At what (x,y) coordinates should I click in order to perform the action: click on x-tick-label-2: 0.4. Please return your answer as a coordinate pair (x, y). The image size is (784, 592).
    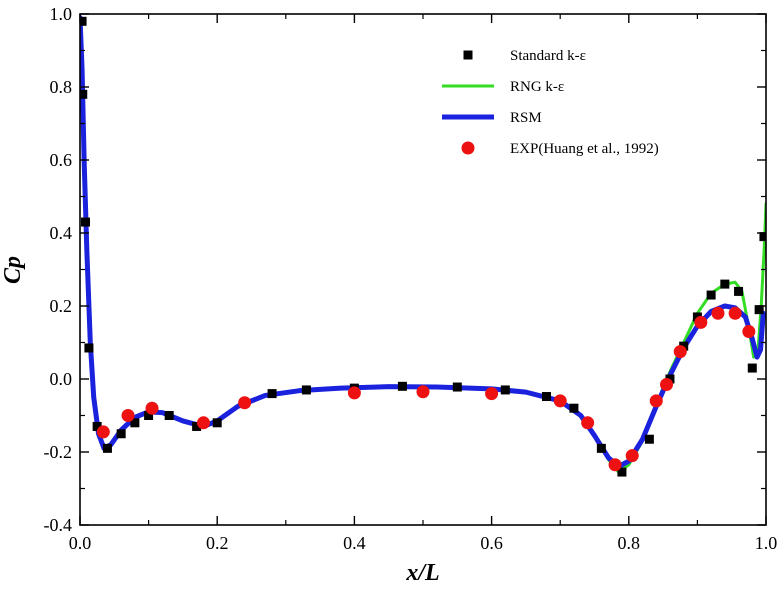
    Looking at the image, I should click on (354, 543).